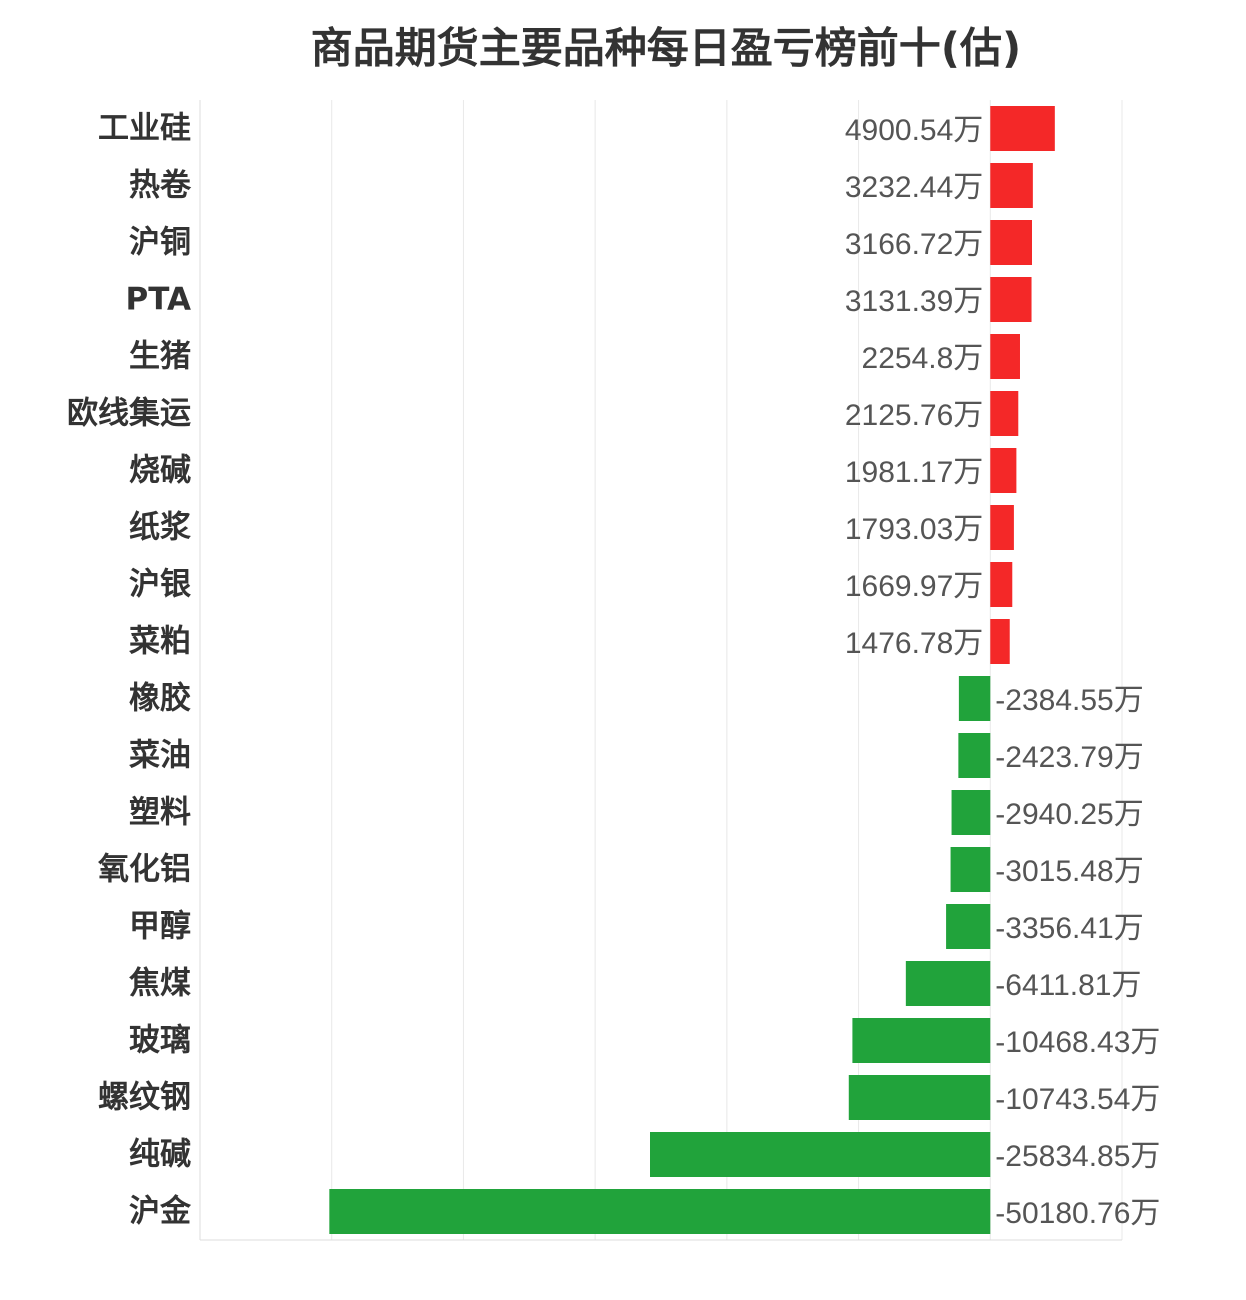 Image resolution: width=1246 pixels, height=1300 pixels. What do you see at coordinates (160, 186) in the screenshot?
I see `category-label-2: 热卷` at bounding box center [160, 186].